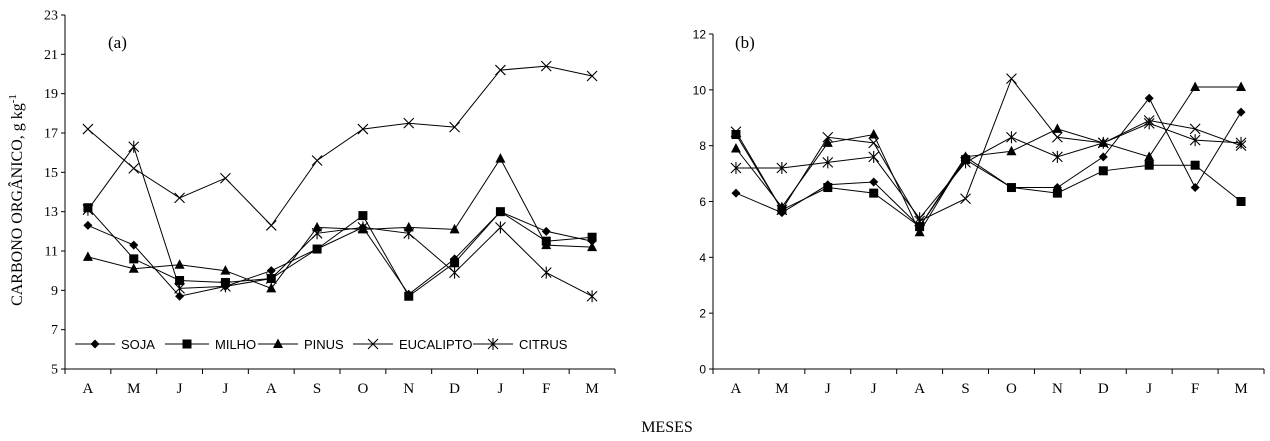 The image size is (1270, 441). What do you see at coordinates (317, 389) in the screenshot?
I see `panel-a-xtick-label: S` at bounding box center [317, 389].